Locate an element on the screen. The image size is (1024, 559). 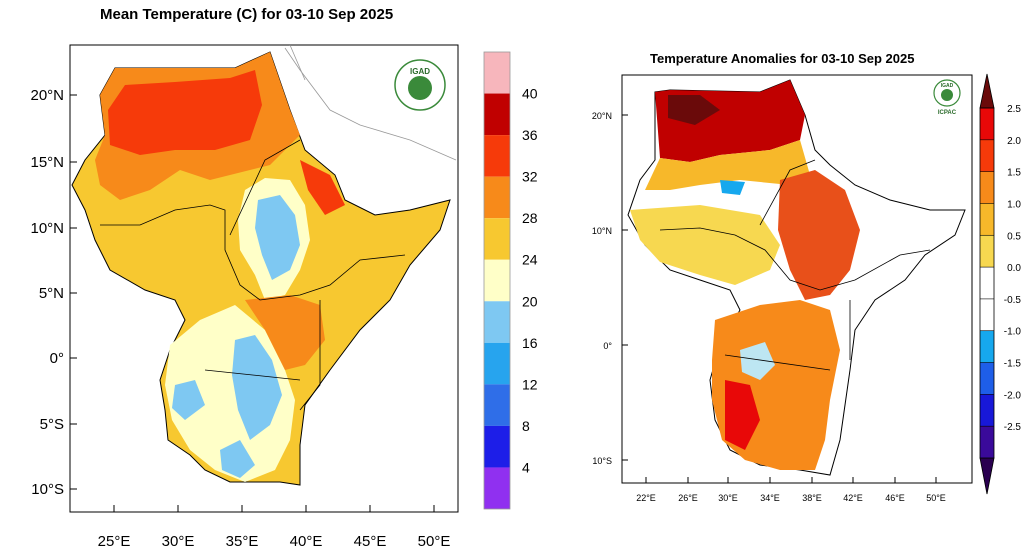
colorbar-label: 20 is located at coordinates (530, 301).